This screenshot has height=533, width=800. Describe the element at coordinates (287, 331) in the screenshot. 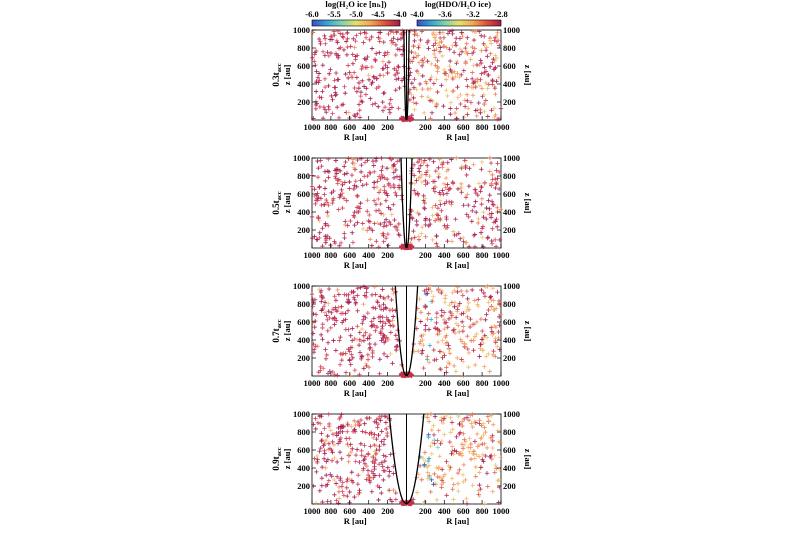

I see `y-axis-title-left: z [au]` at that location.